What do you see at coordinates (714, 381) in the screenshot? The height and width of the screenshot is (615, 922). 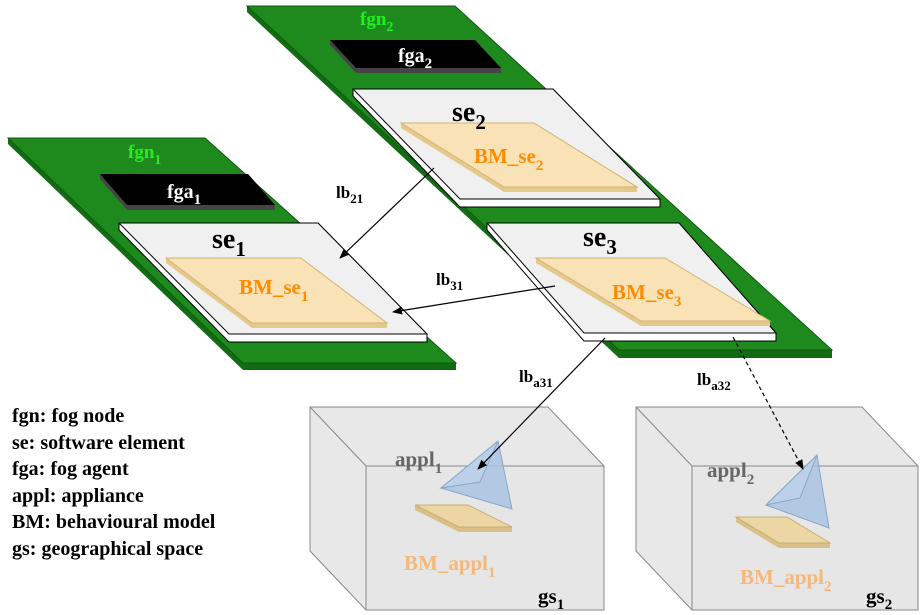 I see `link-lba32-label: lba32` at bounding box center [714, 381].